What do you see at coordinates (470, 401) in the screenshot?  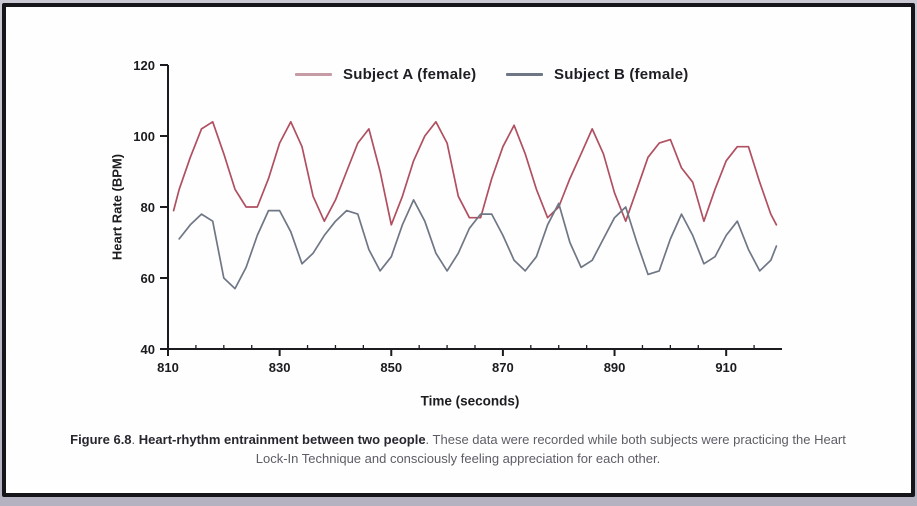 I see `x-axis-title: Time (seconds)` at bounding box center [470, 401].